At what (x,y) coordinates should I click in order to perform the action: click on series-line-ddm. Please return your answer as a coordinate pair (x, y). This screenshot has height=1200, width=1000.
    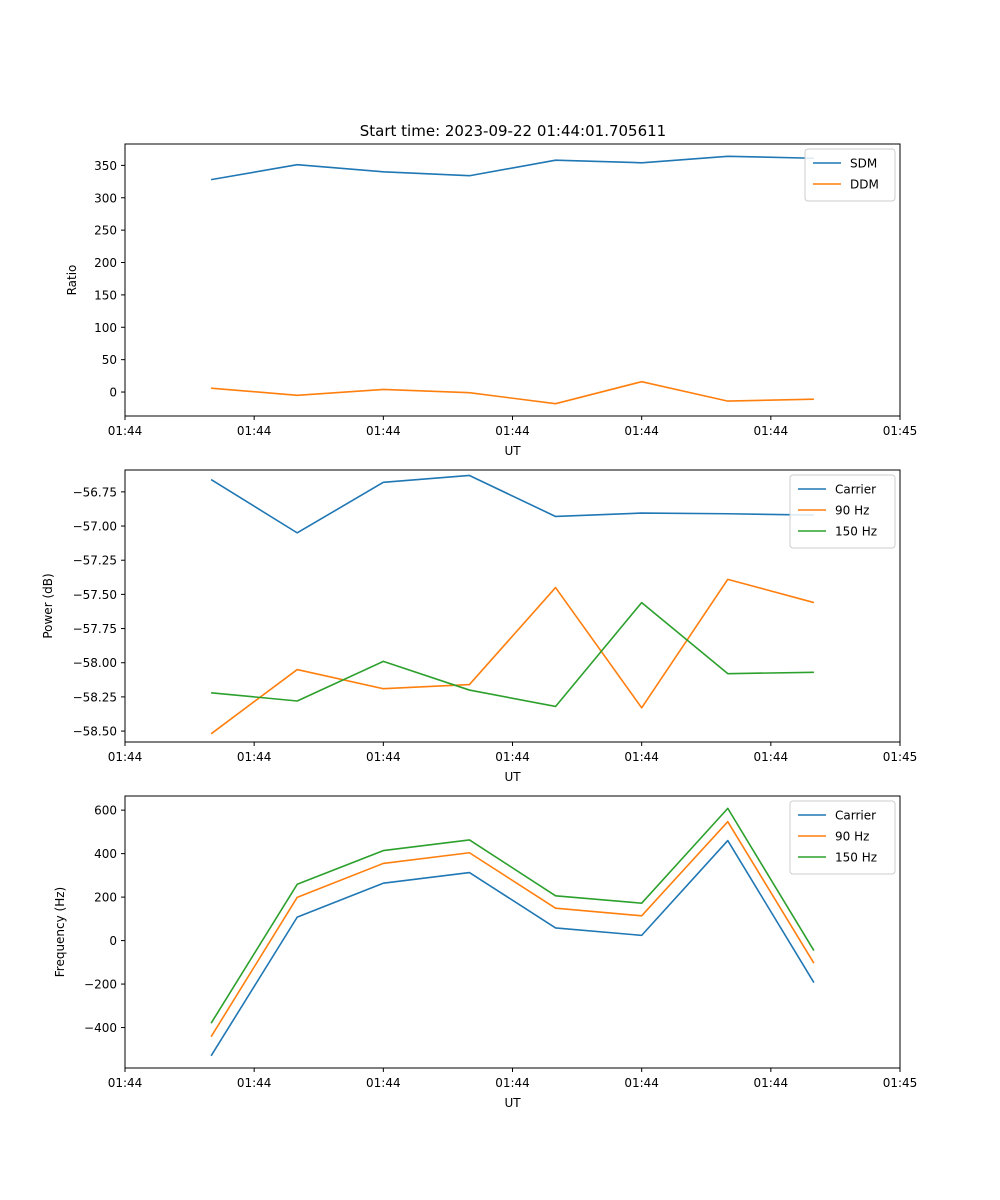
    Looking at the image, I should click on (512, 392).